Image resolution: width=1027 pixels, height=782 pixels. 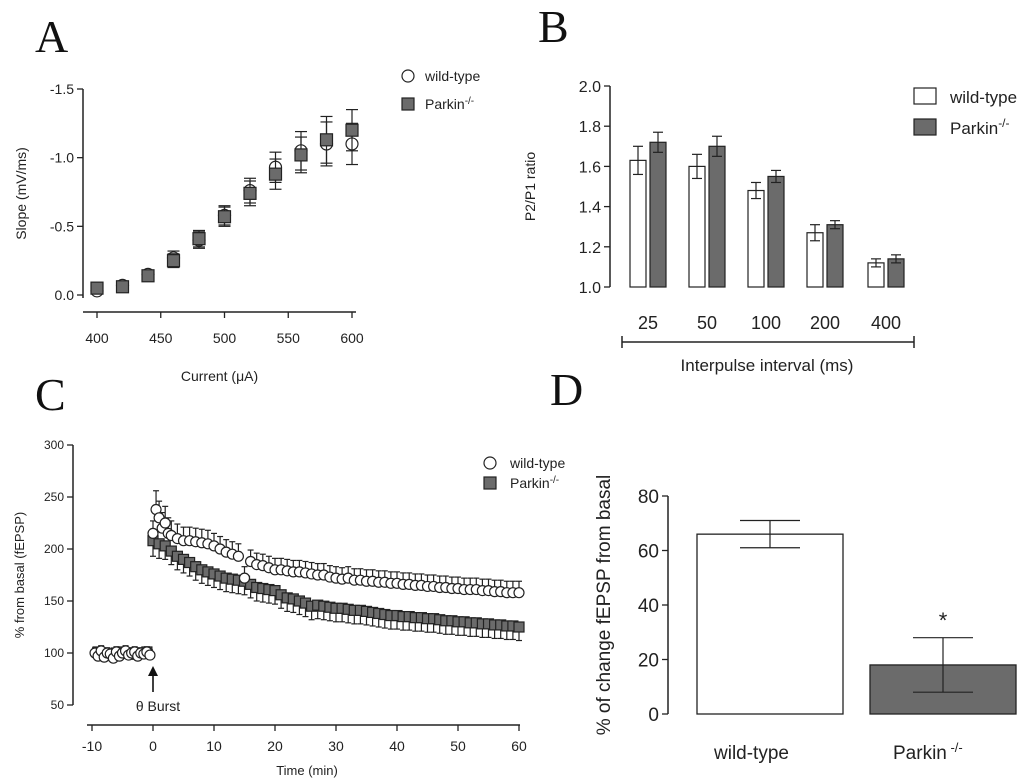 What do you see at coordinates (590, 248) in the screenshot?
I see `y-tick-label: 1.2` at bounding box center [590, 248].